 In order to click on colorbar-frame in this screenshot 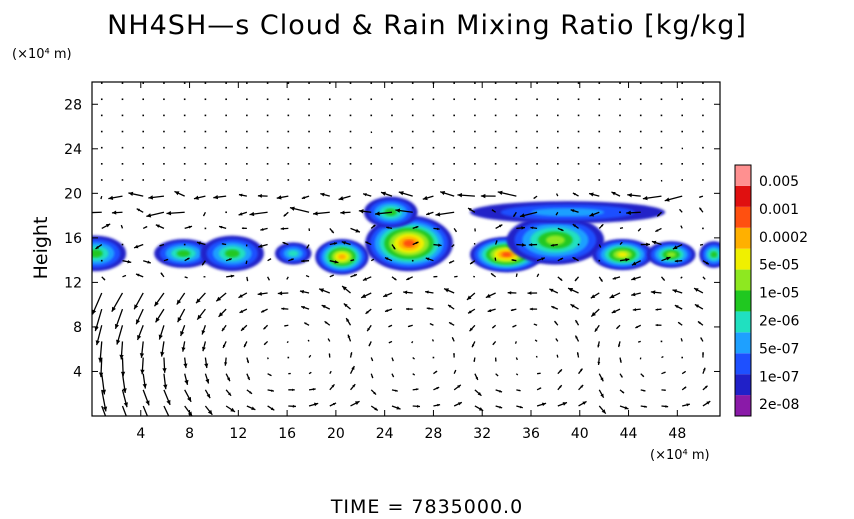, I will do `click(743, 290)`.